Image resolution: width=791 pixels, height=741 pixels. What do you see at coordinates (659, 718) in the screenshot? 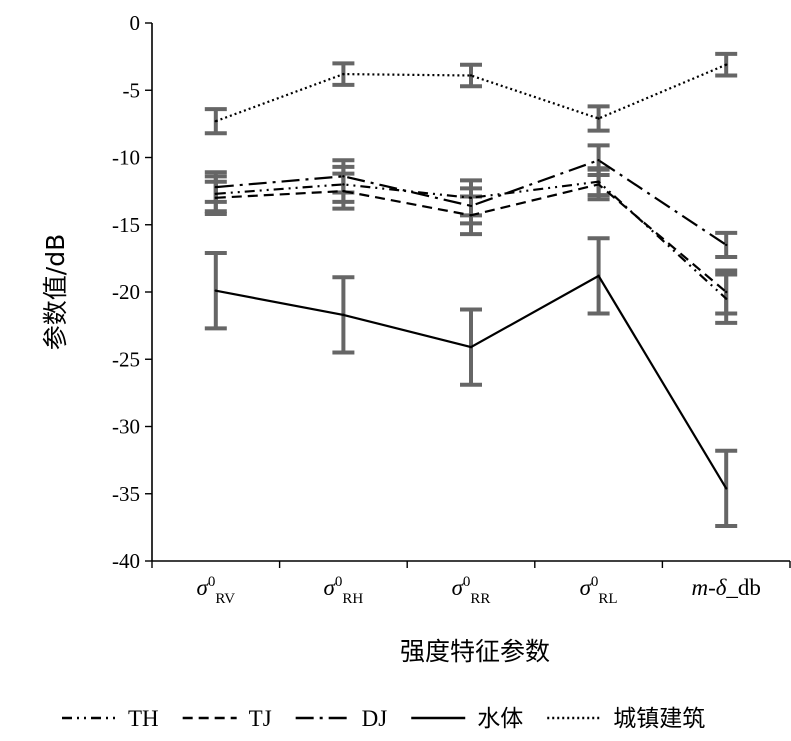
I see `legend-label: 城镇建筑` at bounding box center [659, 718].